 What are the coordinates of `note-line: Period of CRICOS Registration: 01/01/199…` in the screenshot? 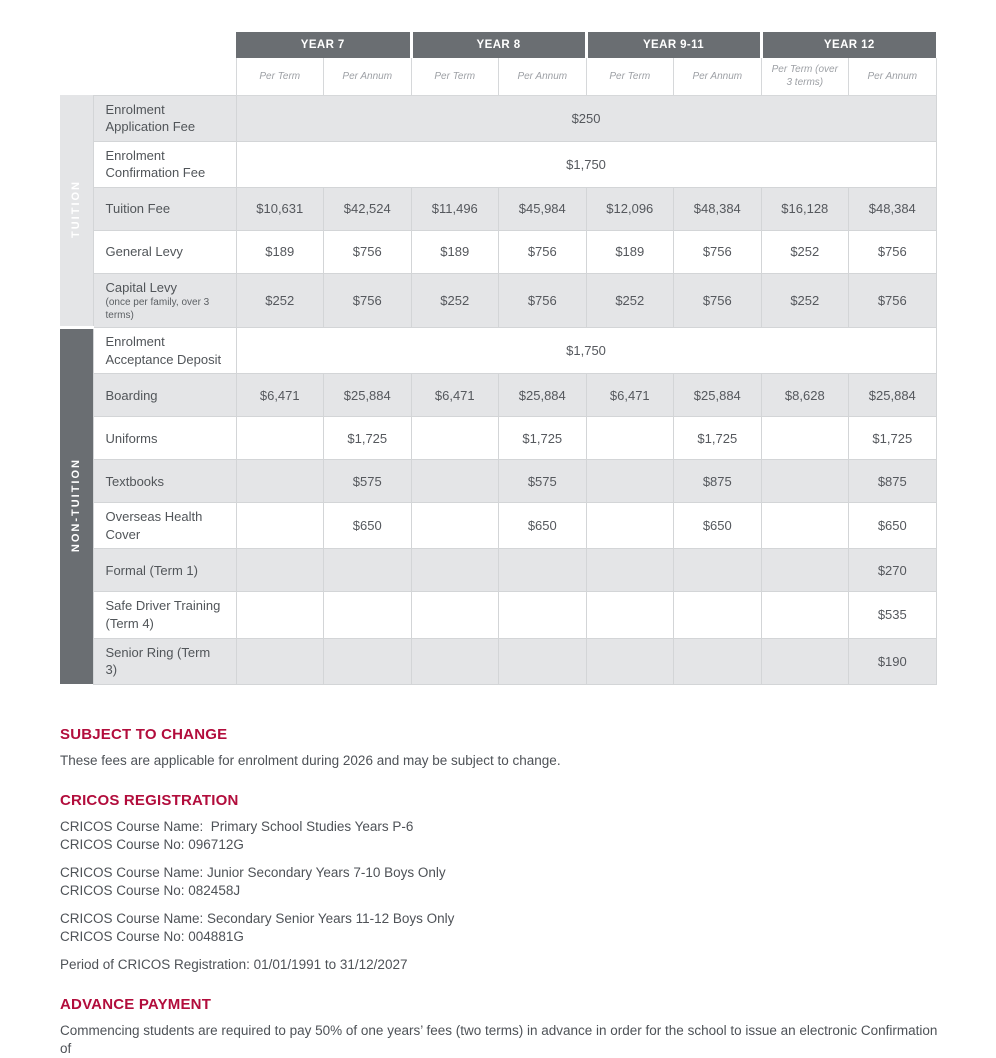 It's located at (234, 964).